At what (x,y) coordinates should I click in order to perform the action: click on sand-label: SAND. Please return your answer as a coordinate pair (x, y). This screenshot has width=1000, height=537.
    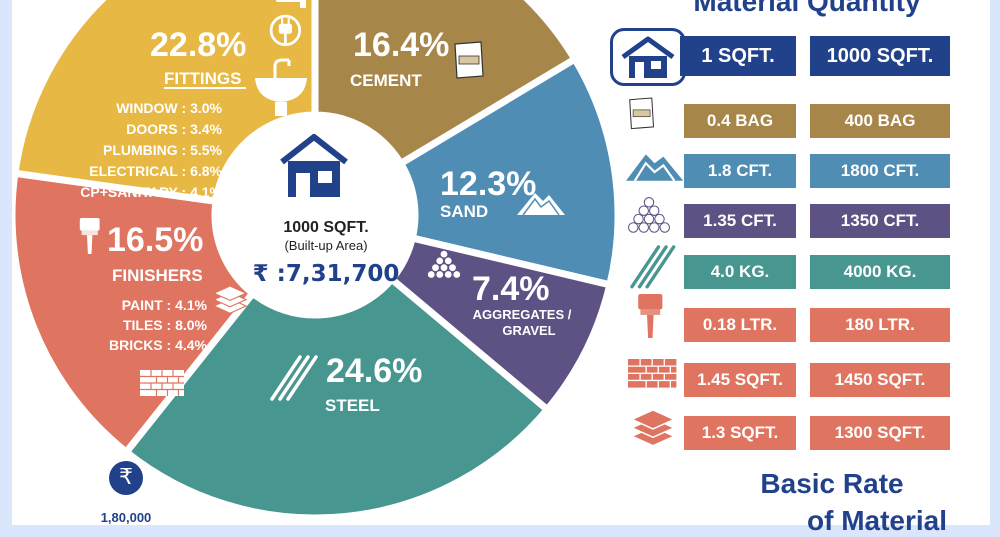
    Looking at the image, I should click on (464, 211).